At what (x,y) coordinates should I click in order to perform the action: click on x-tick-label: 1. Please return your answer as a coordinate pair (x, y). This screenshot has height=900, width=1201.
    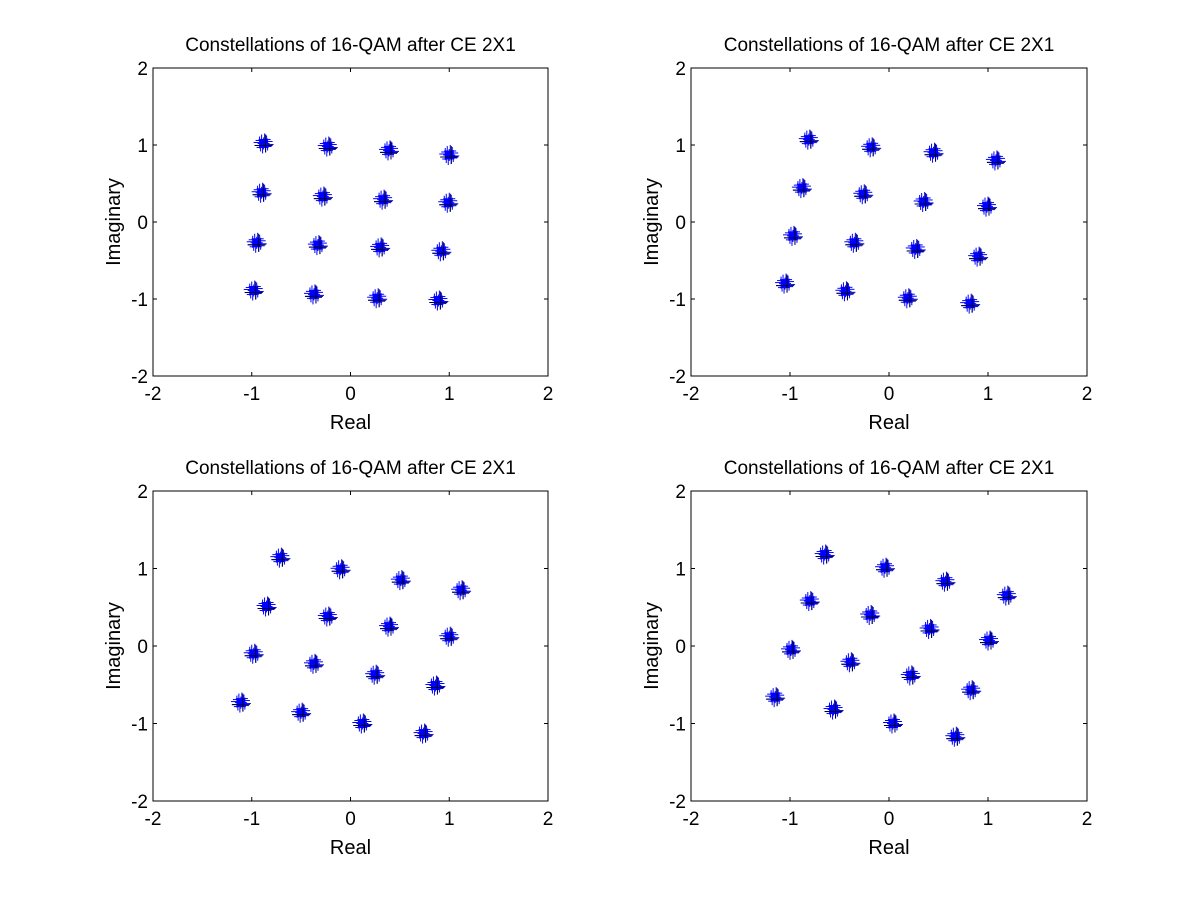
    Looking at the image, I should click on (988, 394).